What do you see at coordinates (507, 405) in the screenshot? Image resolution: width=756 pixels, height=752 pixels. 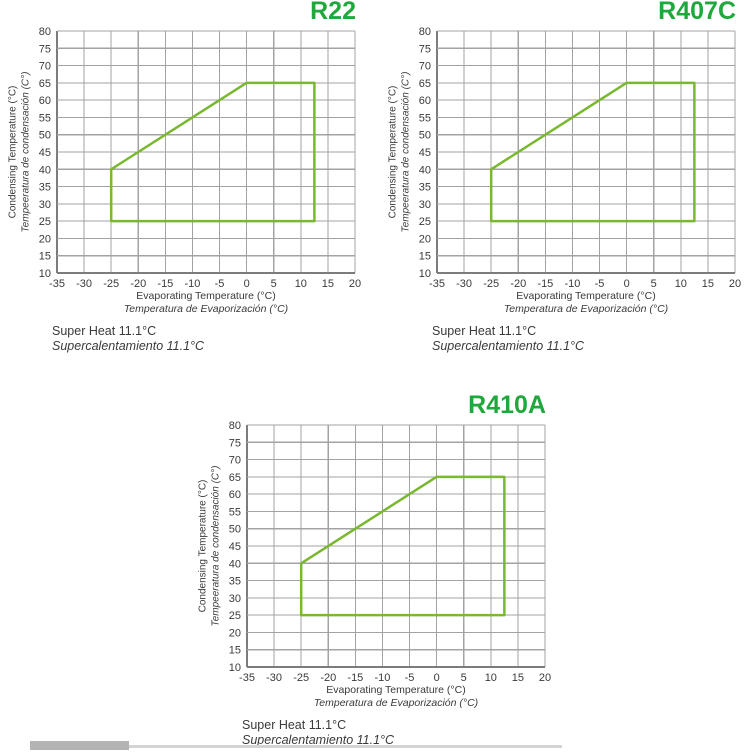 I see `chart-title: R410A` at bounding box center [507, 405].